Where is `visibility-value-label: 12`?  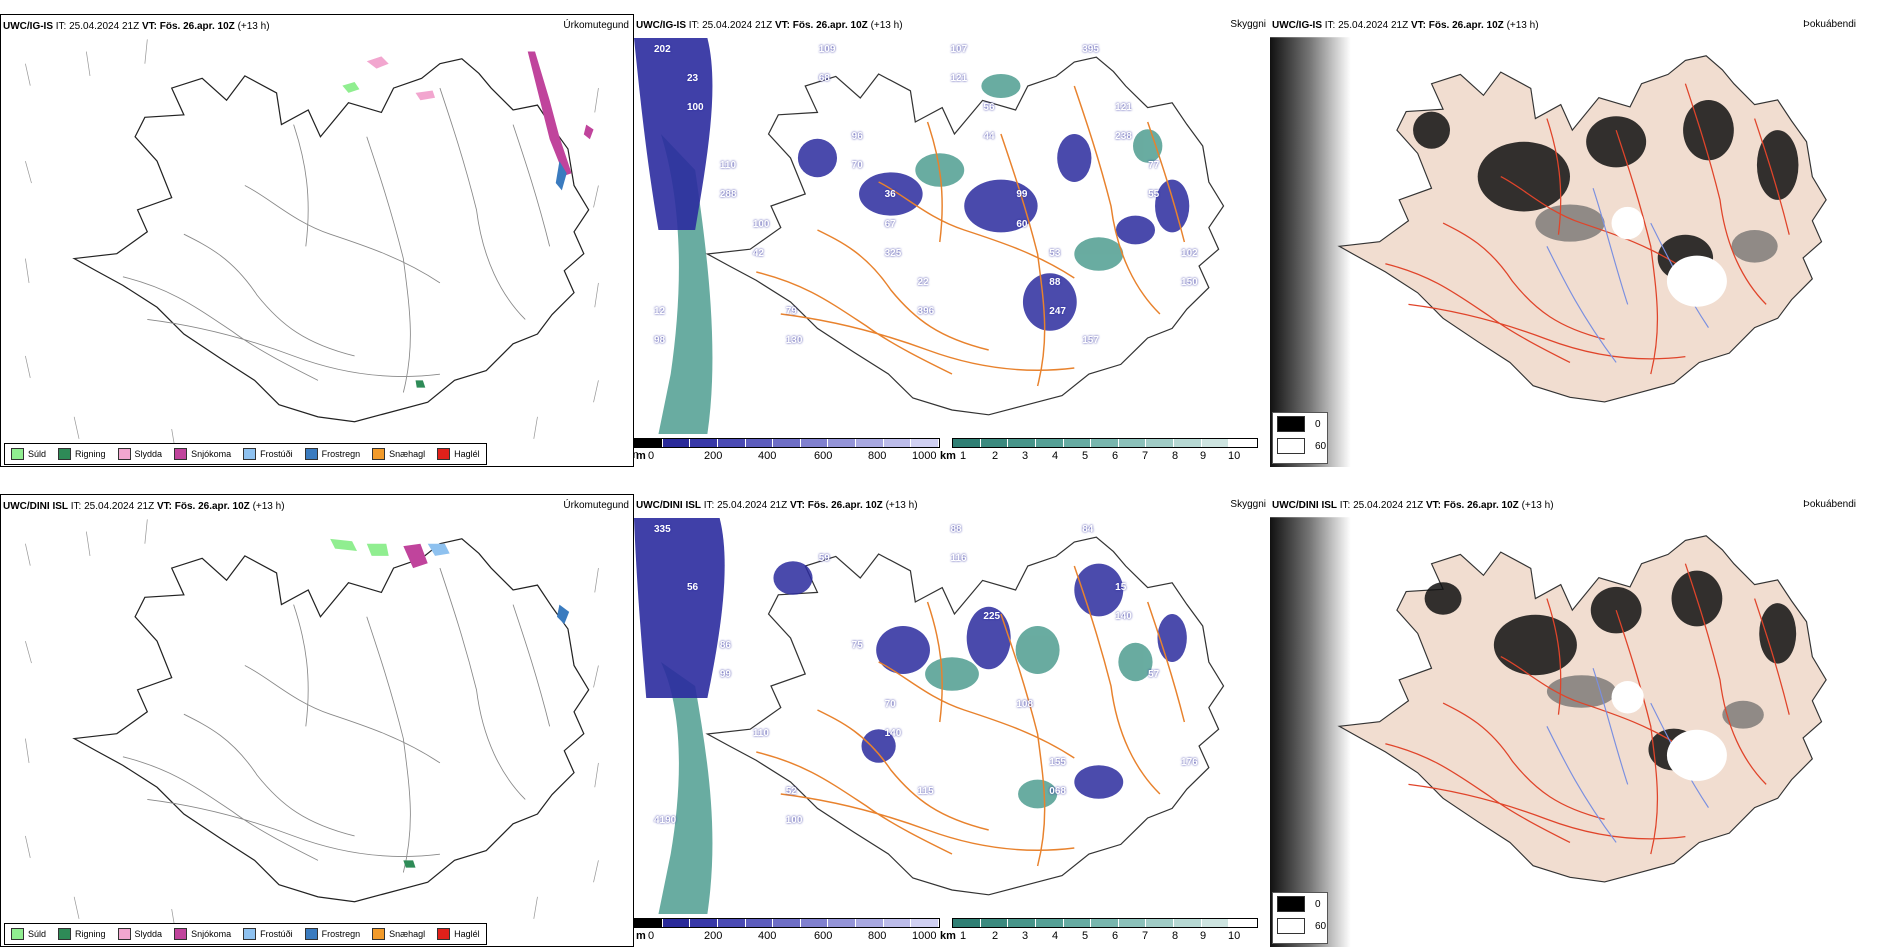
visibility-value-label: 12 is located at coordinates (660, 311).